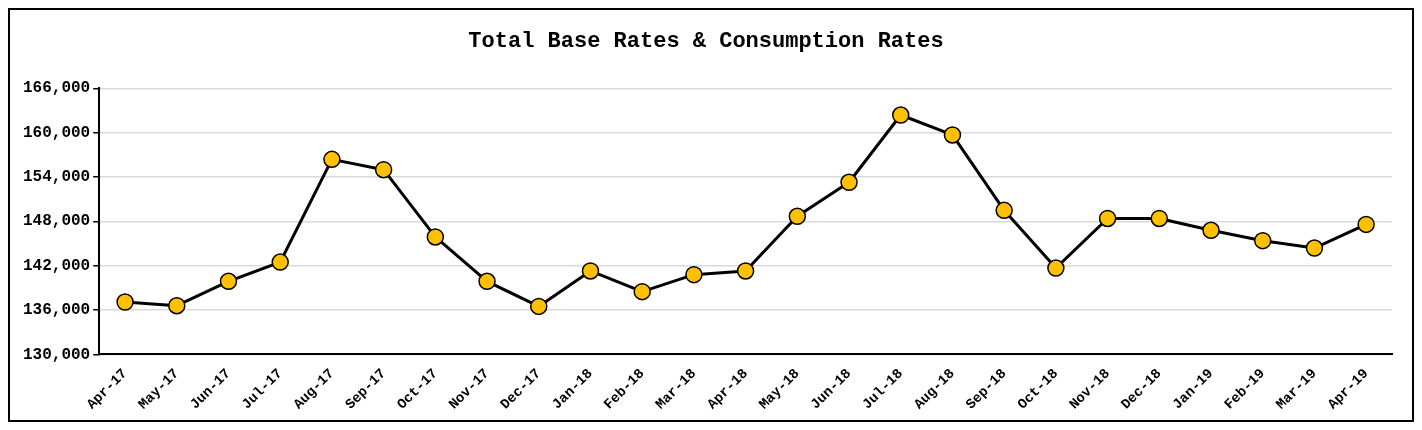 This screenshot has width=1422, height=430. I want to click on y-tick-label: 130,000, so click(56, 354).